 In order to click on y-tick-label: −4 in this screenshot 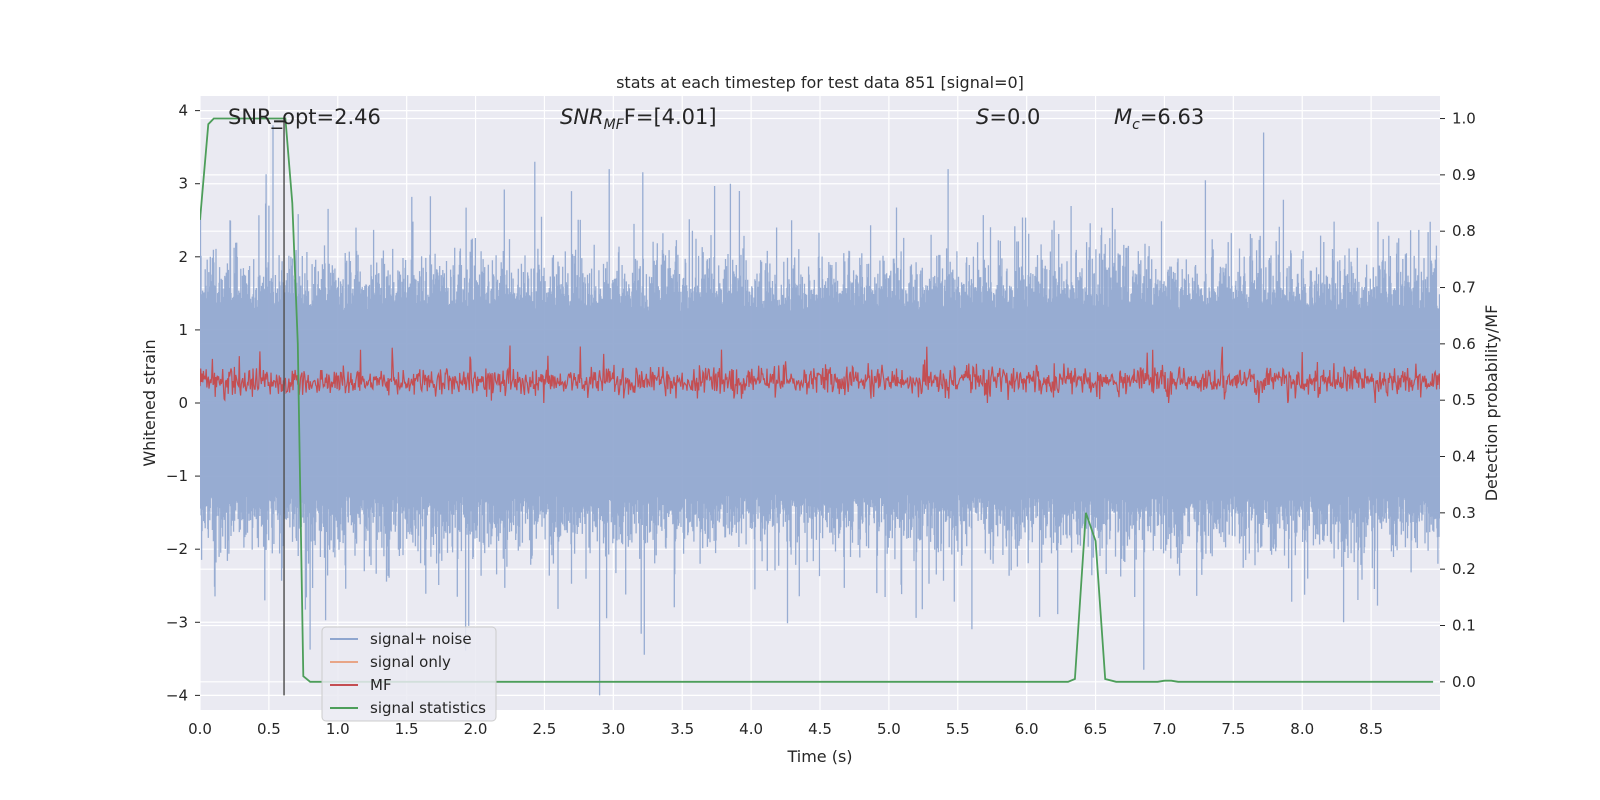, I will do `click(177, 695)`.